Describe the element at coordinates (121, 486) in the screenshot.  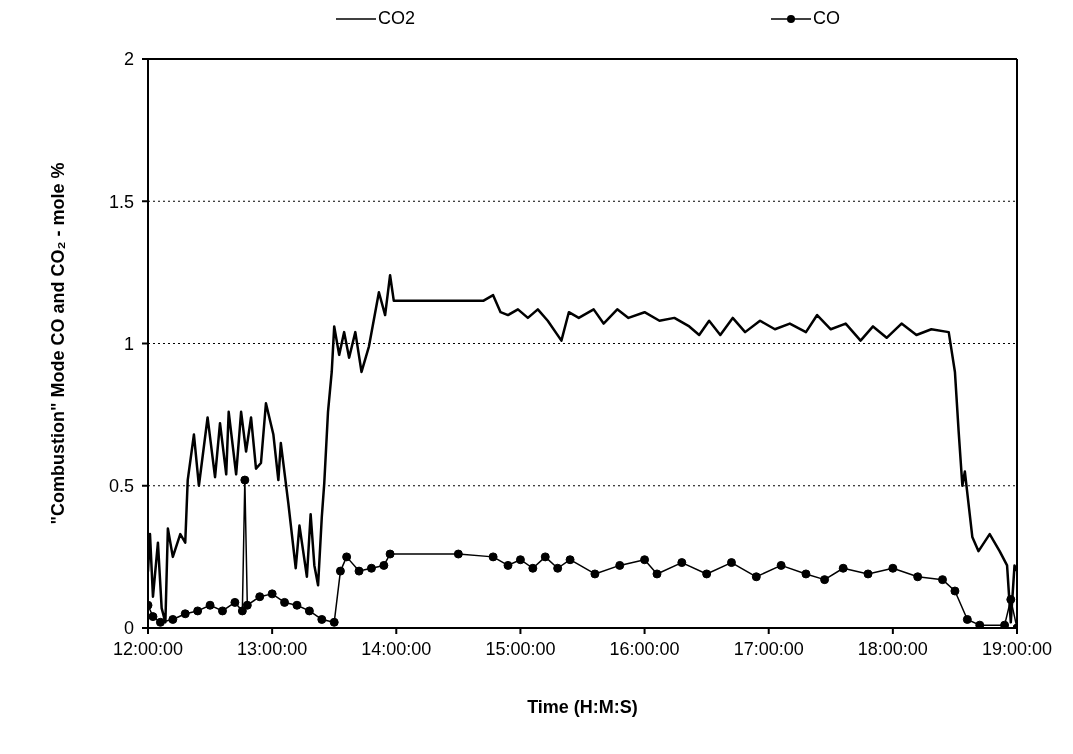
I see `y-tick-label: 0.5` at that location.